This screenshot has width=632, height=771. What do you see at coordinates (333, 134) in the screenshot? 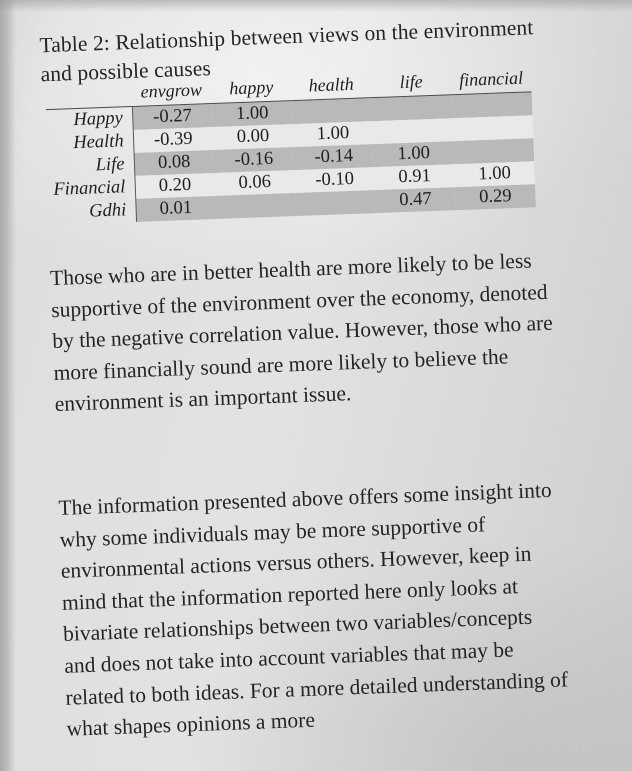
I see `cell-health-health: 1.00` at bounding box center [333, 134].